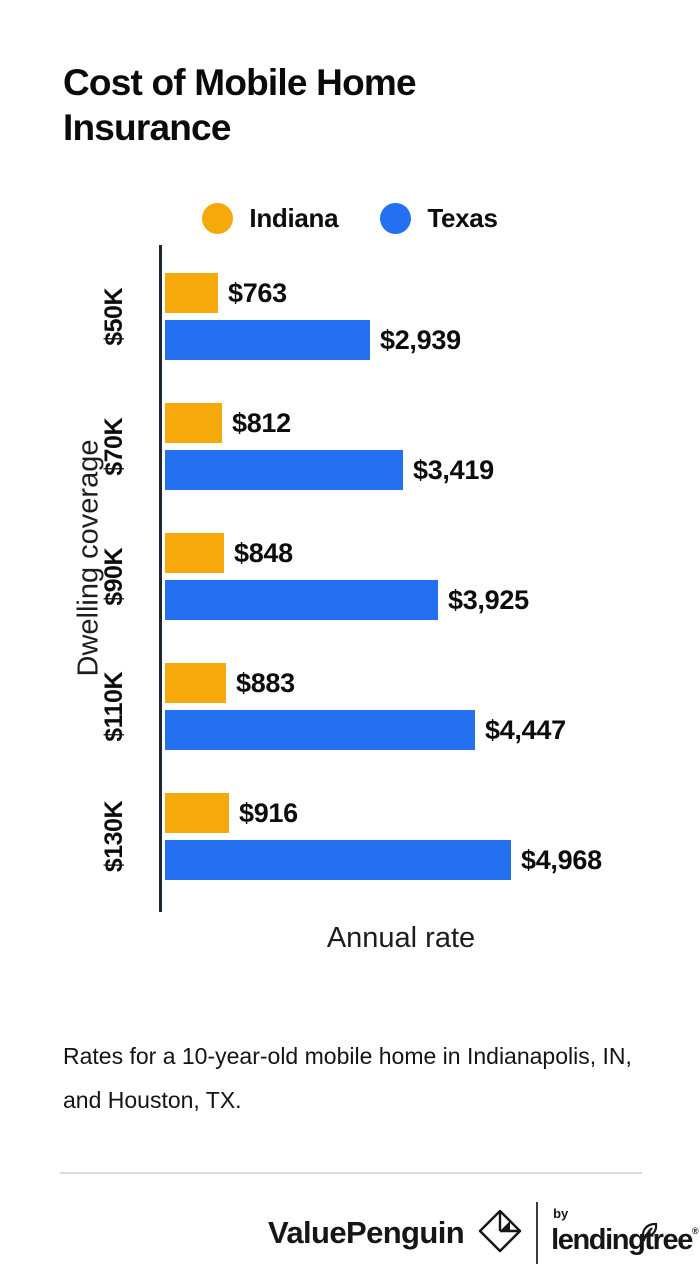 The height and width of the screenshot is (1284, 700). What do you see at coordinates (396, 218) in the screenshot?
I see `texas-legend-dot-icon` at bounding box center [396, 218].